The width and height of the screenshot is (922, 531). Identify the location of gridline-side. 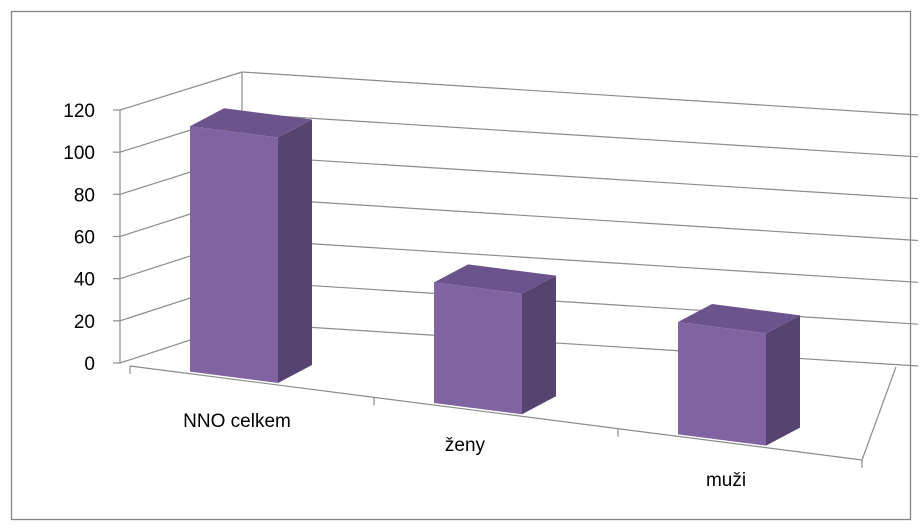
(181, 91).